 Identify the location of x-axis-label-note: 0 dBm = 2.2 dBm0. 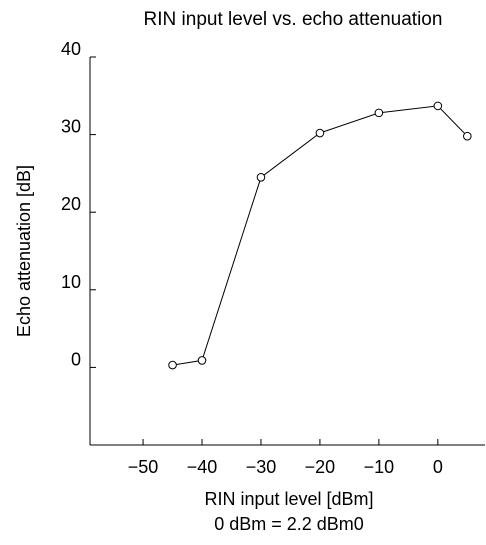
(289, 524).